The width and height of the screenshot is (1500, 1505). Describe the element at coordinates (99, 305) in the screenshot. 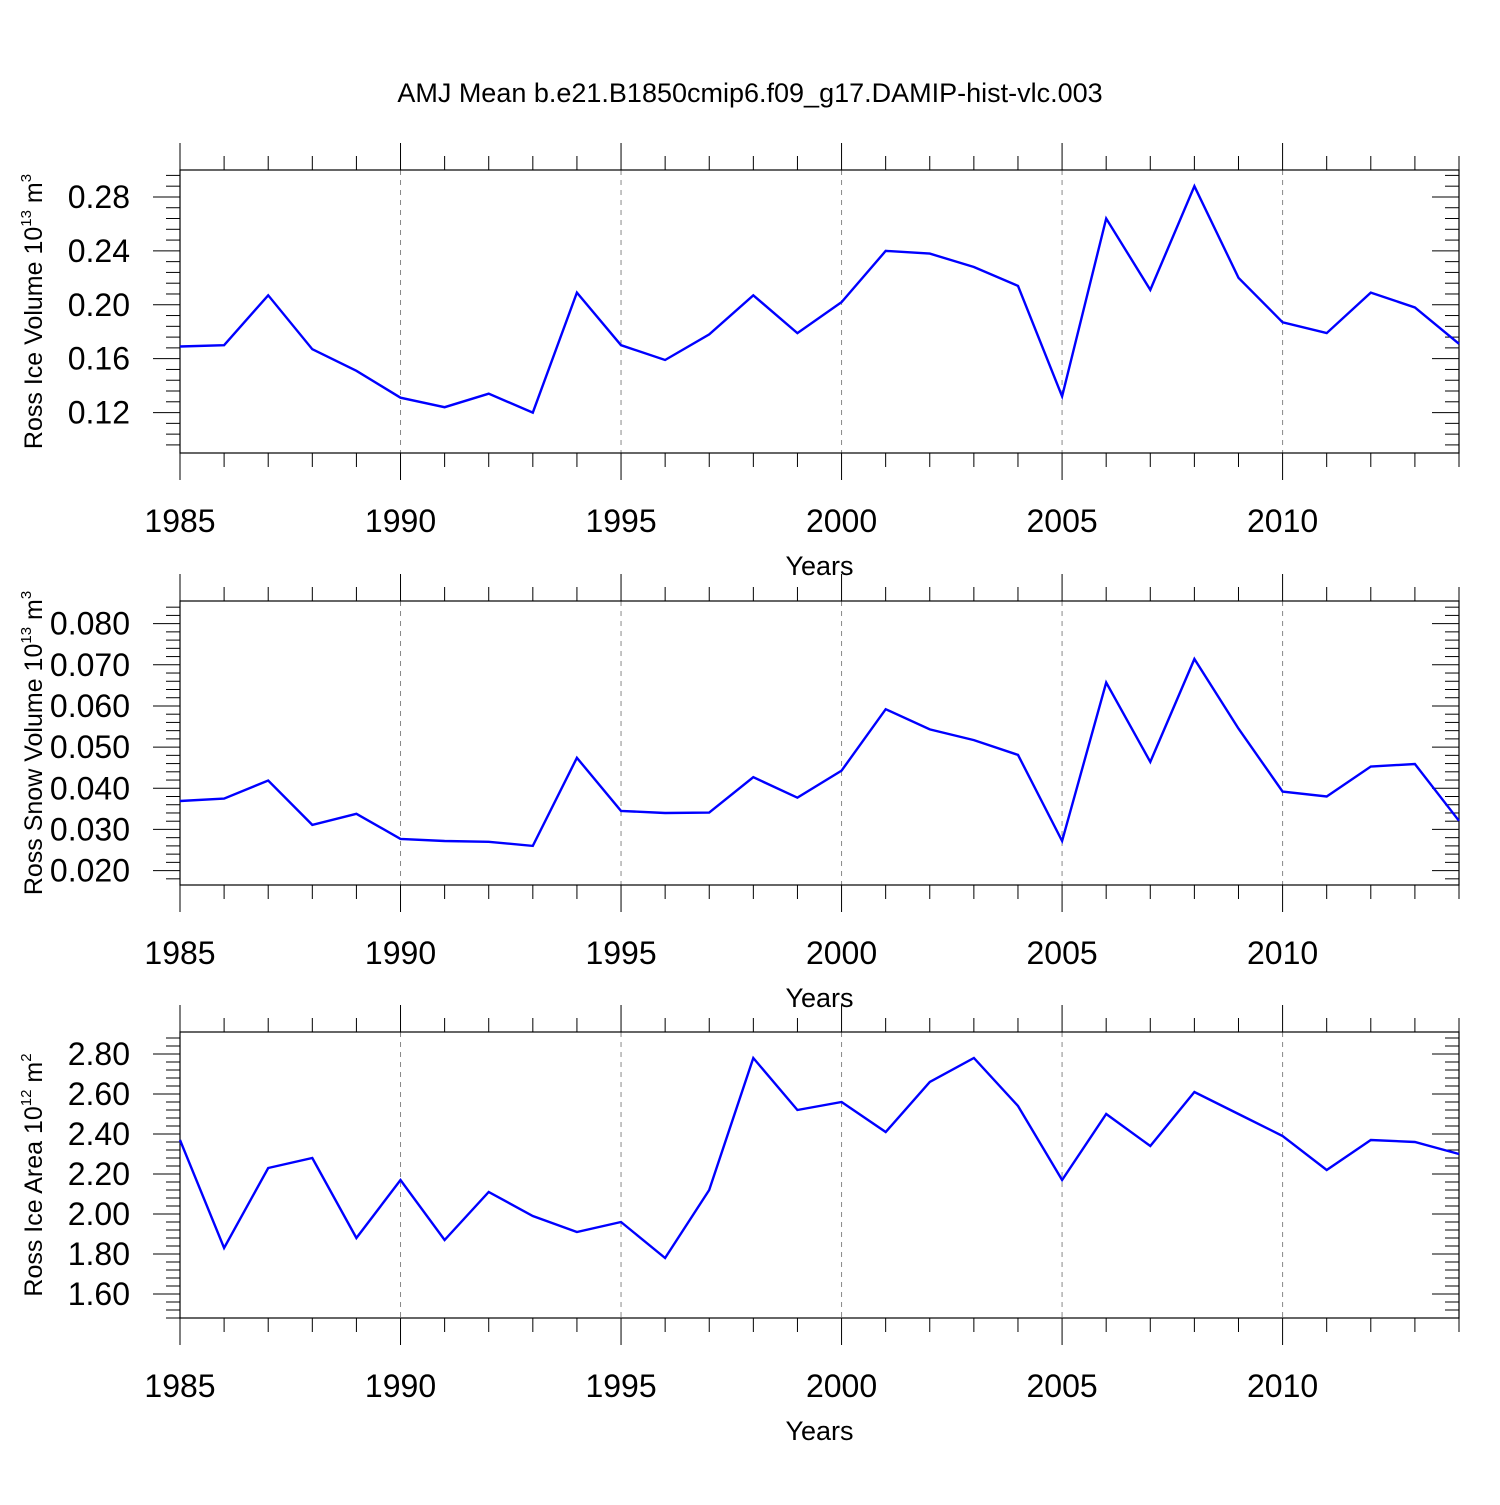

I see `y-tick-label: 0.20` at that location.